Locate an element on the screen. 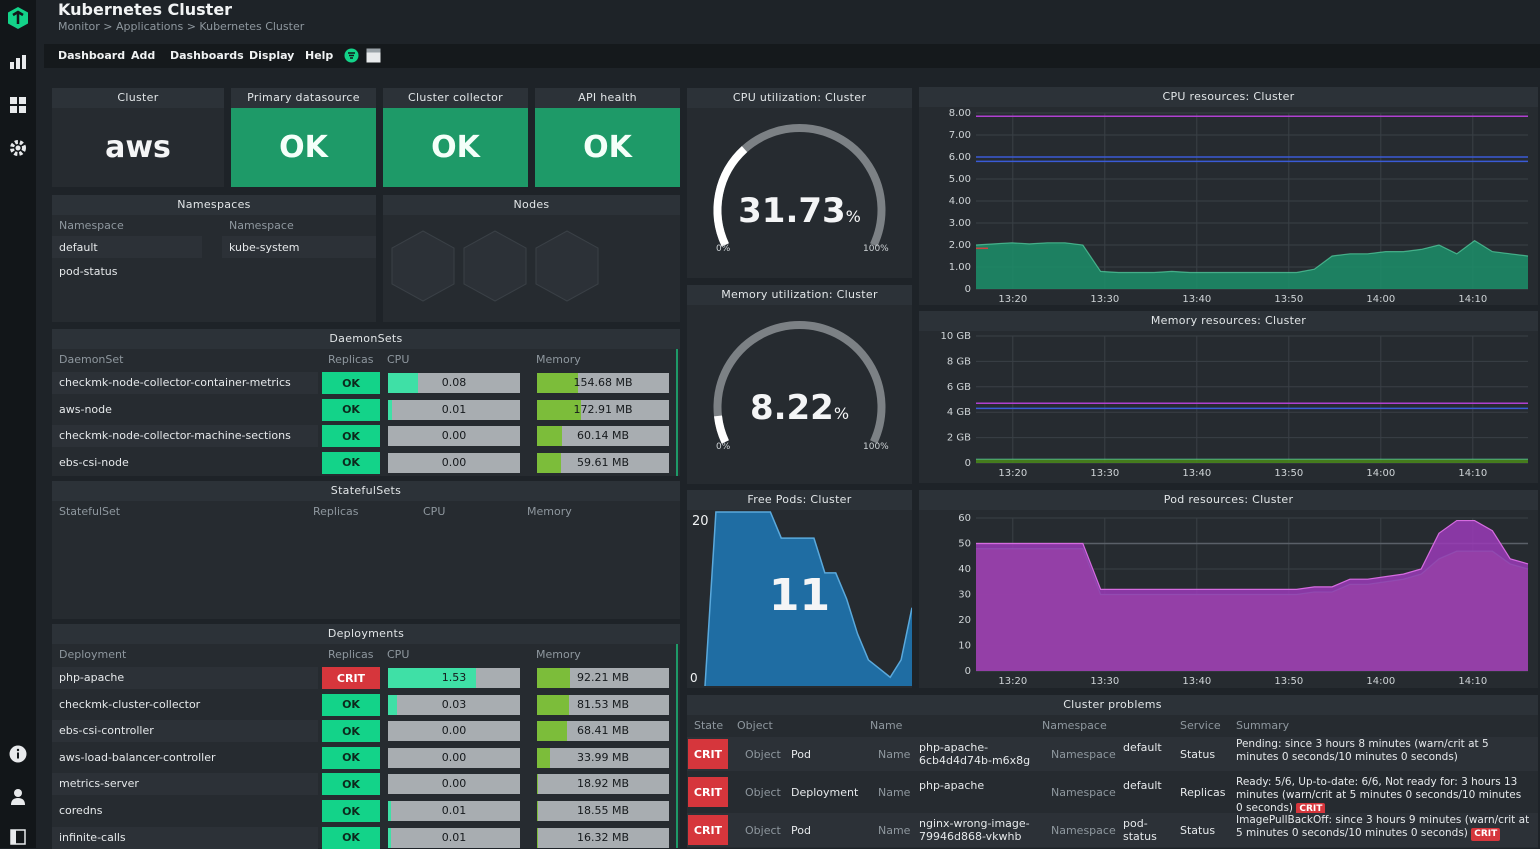 The width and height of the screenshot is (1540, 849). gear-icon is located at coordinates (18, 148).